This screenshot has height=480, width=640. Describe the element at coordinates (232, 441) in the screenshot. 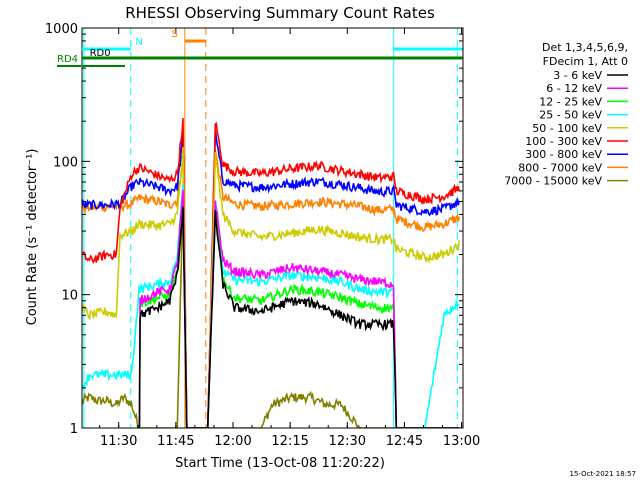

I see `x-tick-label: 12:00` at that location.